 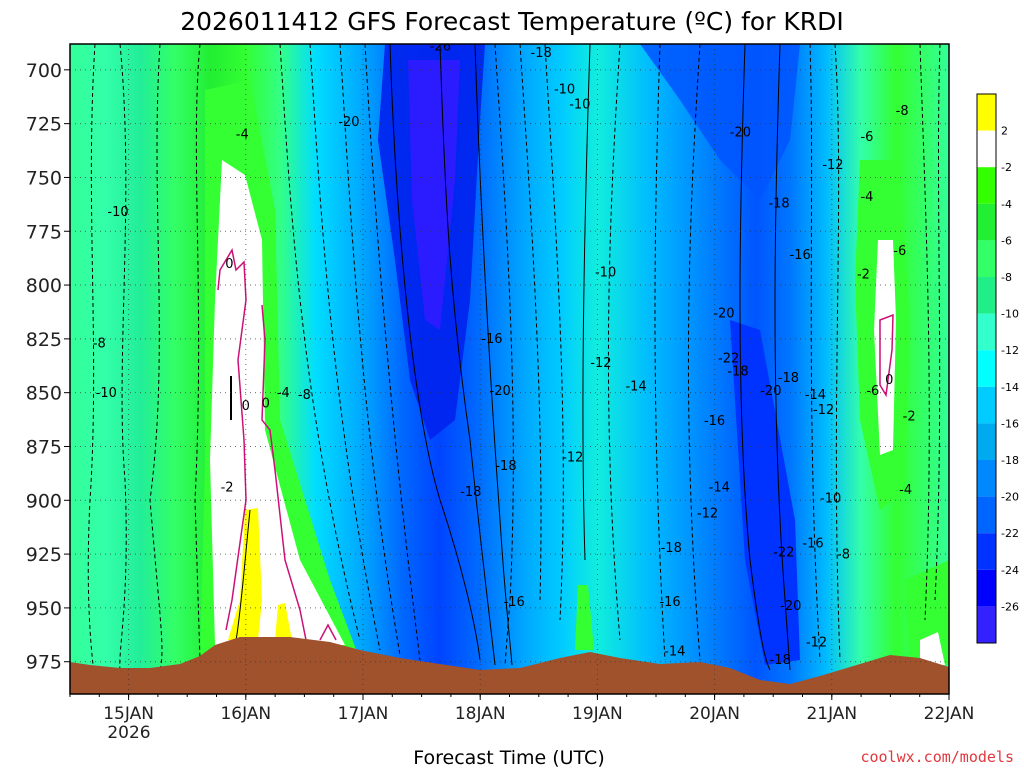 I want to click on y-tick-label: 900, so click(x=44, y=501).